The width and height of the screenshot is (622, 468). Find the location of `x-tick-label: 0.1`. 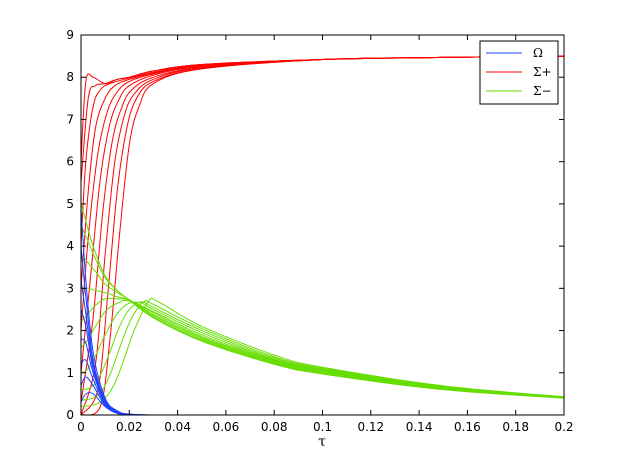

x-tick-label: 0.1 is located at coordinates (322, 427).